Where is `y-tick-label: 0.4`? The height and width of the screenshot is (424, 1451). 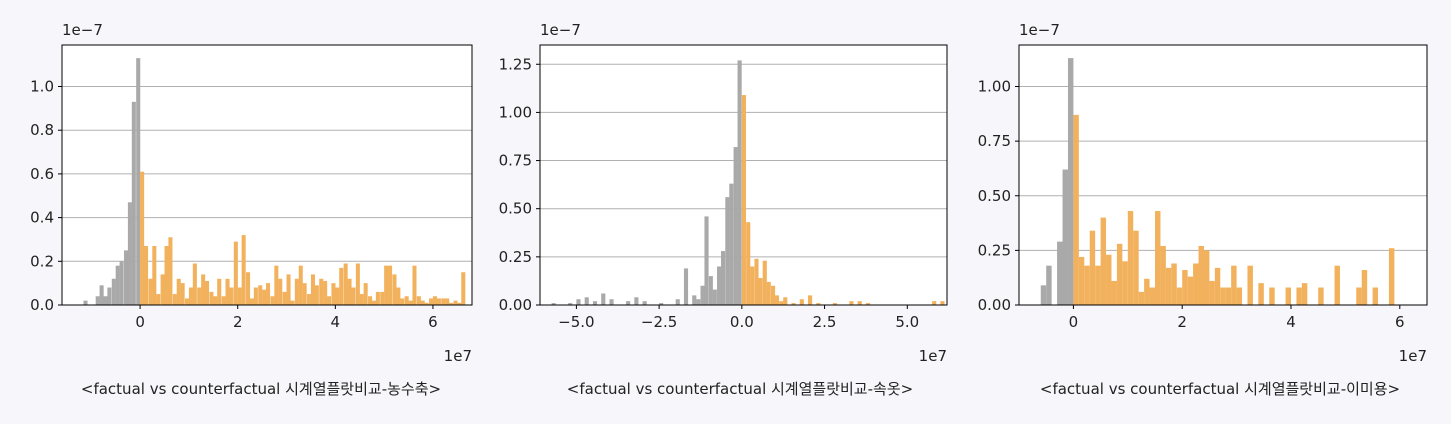
y-tick-label: 0.4 is located at coordinates (42, 218).